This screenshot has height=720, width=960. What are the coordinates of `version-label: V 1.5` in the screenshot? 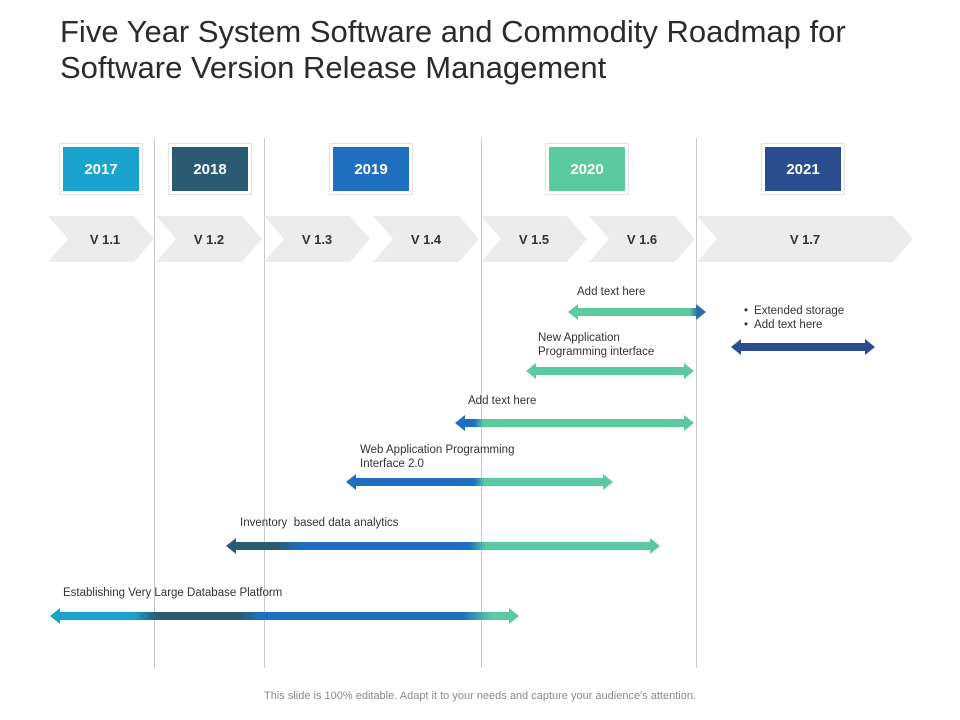 It's located at (534, 239).